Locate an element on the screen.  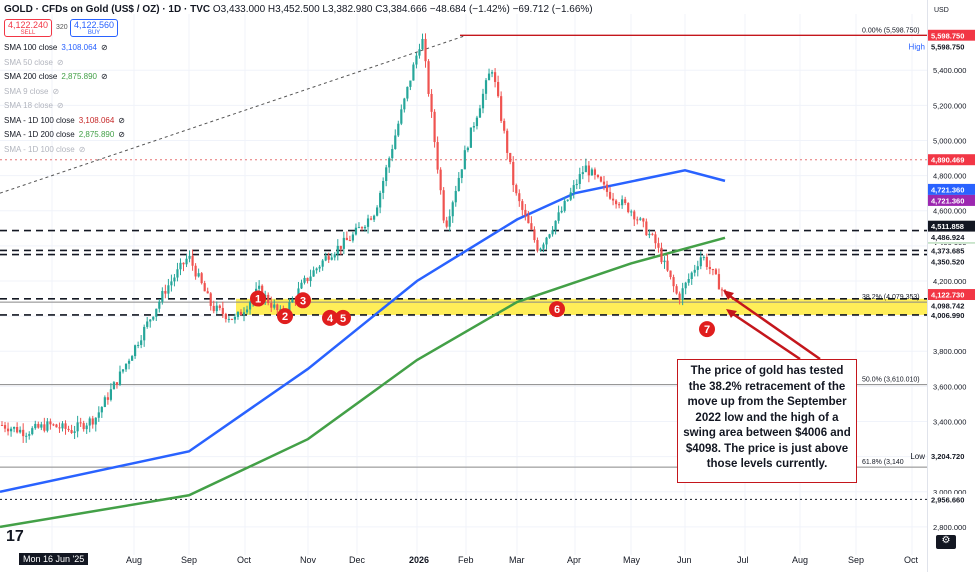
spread-value: 320 is located at coordinates (62, 27).